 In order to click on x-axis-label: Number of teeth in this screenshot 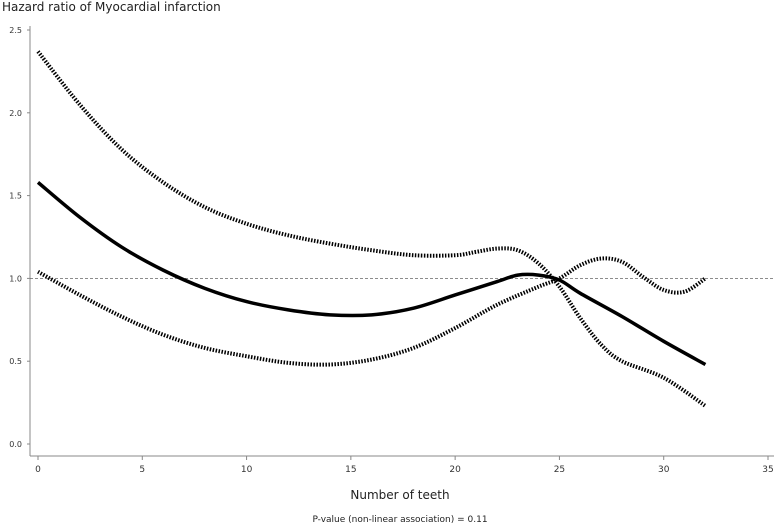, I will do `click(400, 495)`.